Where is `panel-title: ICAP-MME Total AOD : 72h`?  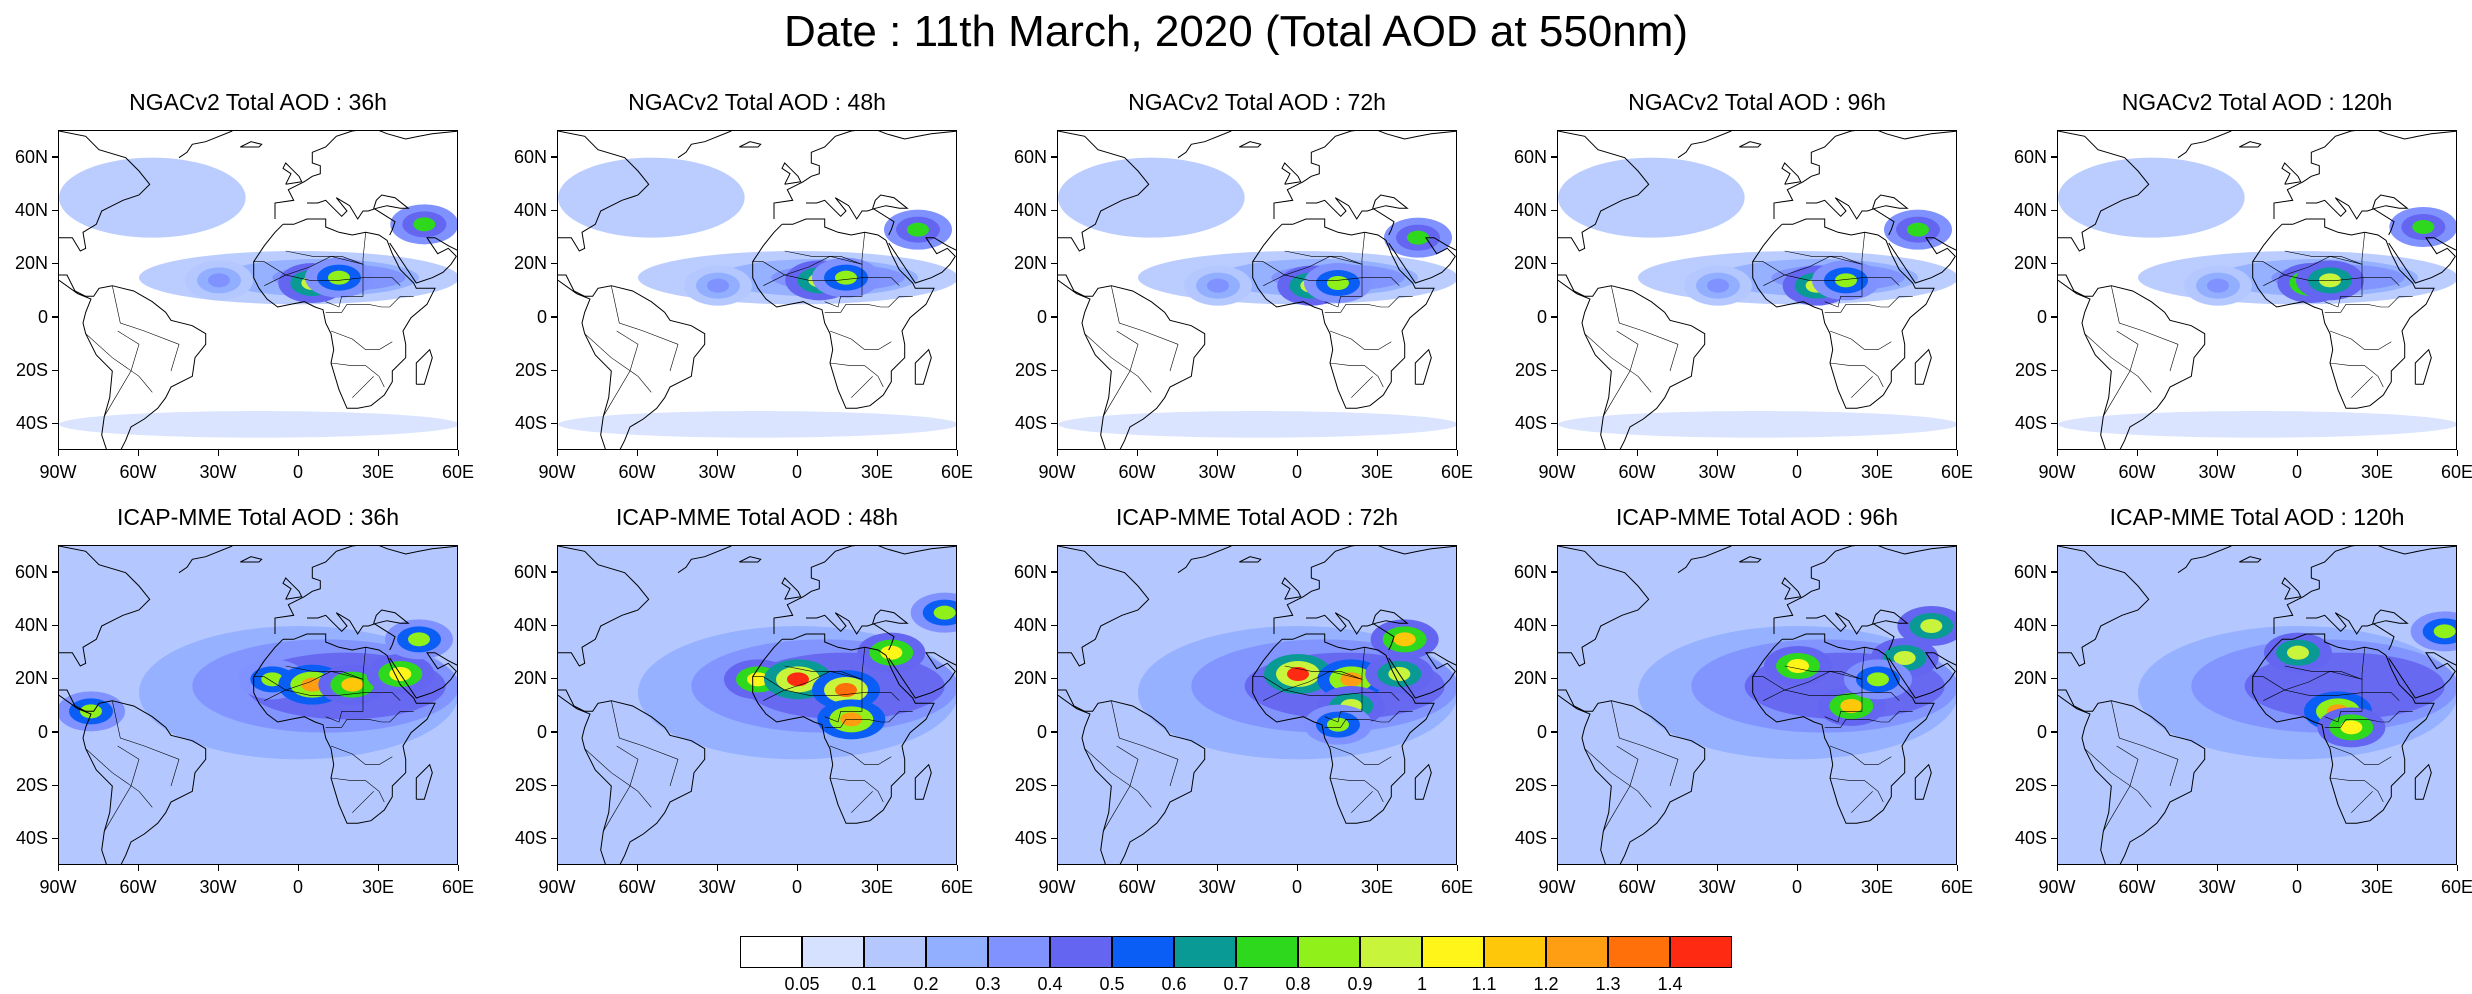 panel-title: ICAP-MME Total AOD : 72h is located at coordinates (1257, 517).